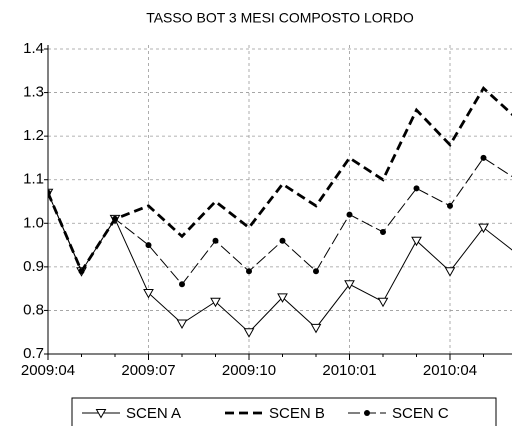 Image resolution: width=512 pixels, height=426 pixels. What do you see at coordinates (249, 370) in the screenshot?
I see `x-tick-label: 2009:10` at bounding box center [249, 370].